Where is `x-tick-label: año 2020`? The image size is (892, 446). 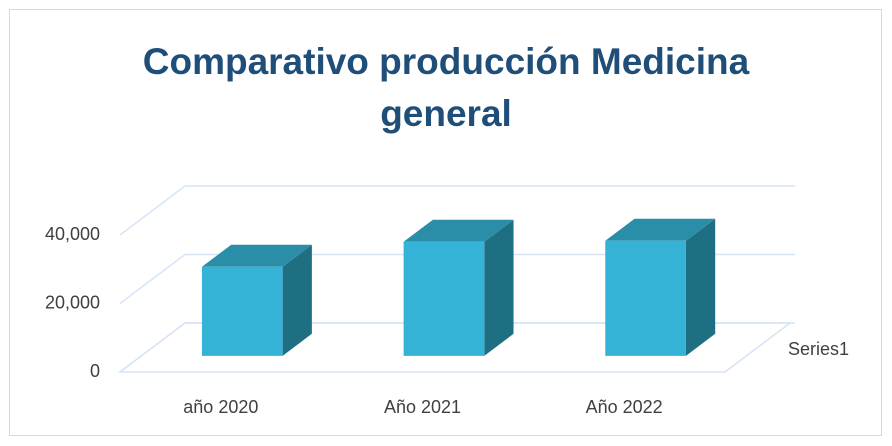
x-tick-label: año 2020 is located at coordinates (220, 407).